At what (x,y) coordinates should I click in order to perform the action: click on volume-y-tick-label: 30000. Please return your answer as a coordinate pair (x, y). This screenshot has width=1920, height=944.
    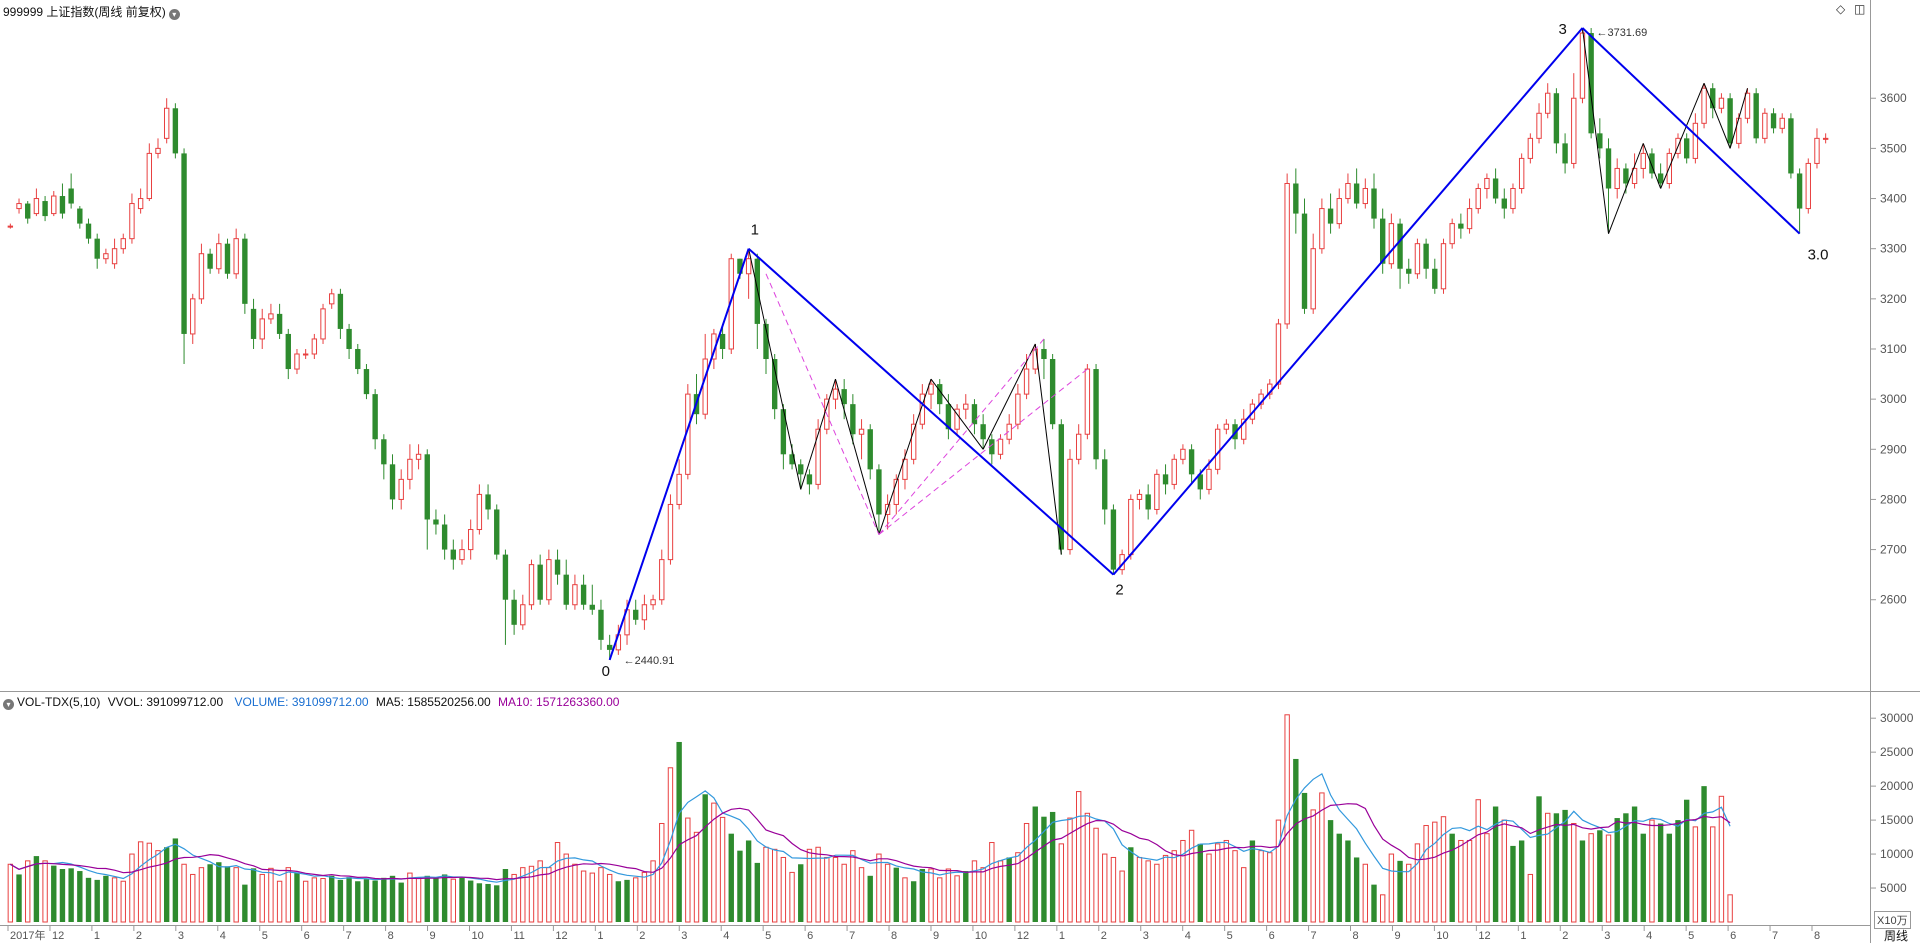
    Looking at the image, I should click on (1897, 718).